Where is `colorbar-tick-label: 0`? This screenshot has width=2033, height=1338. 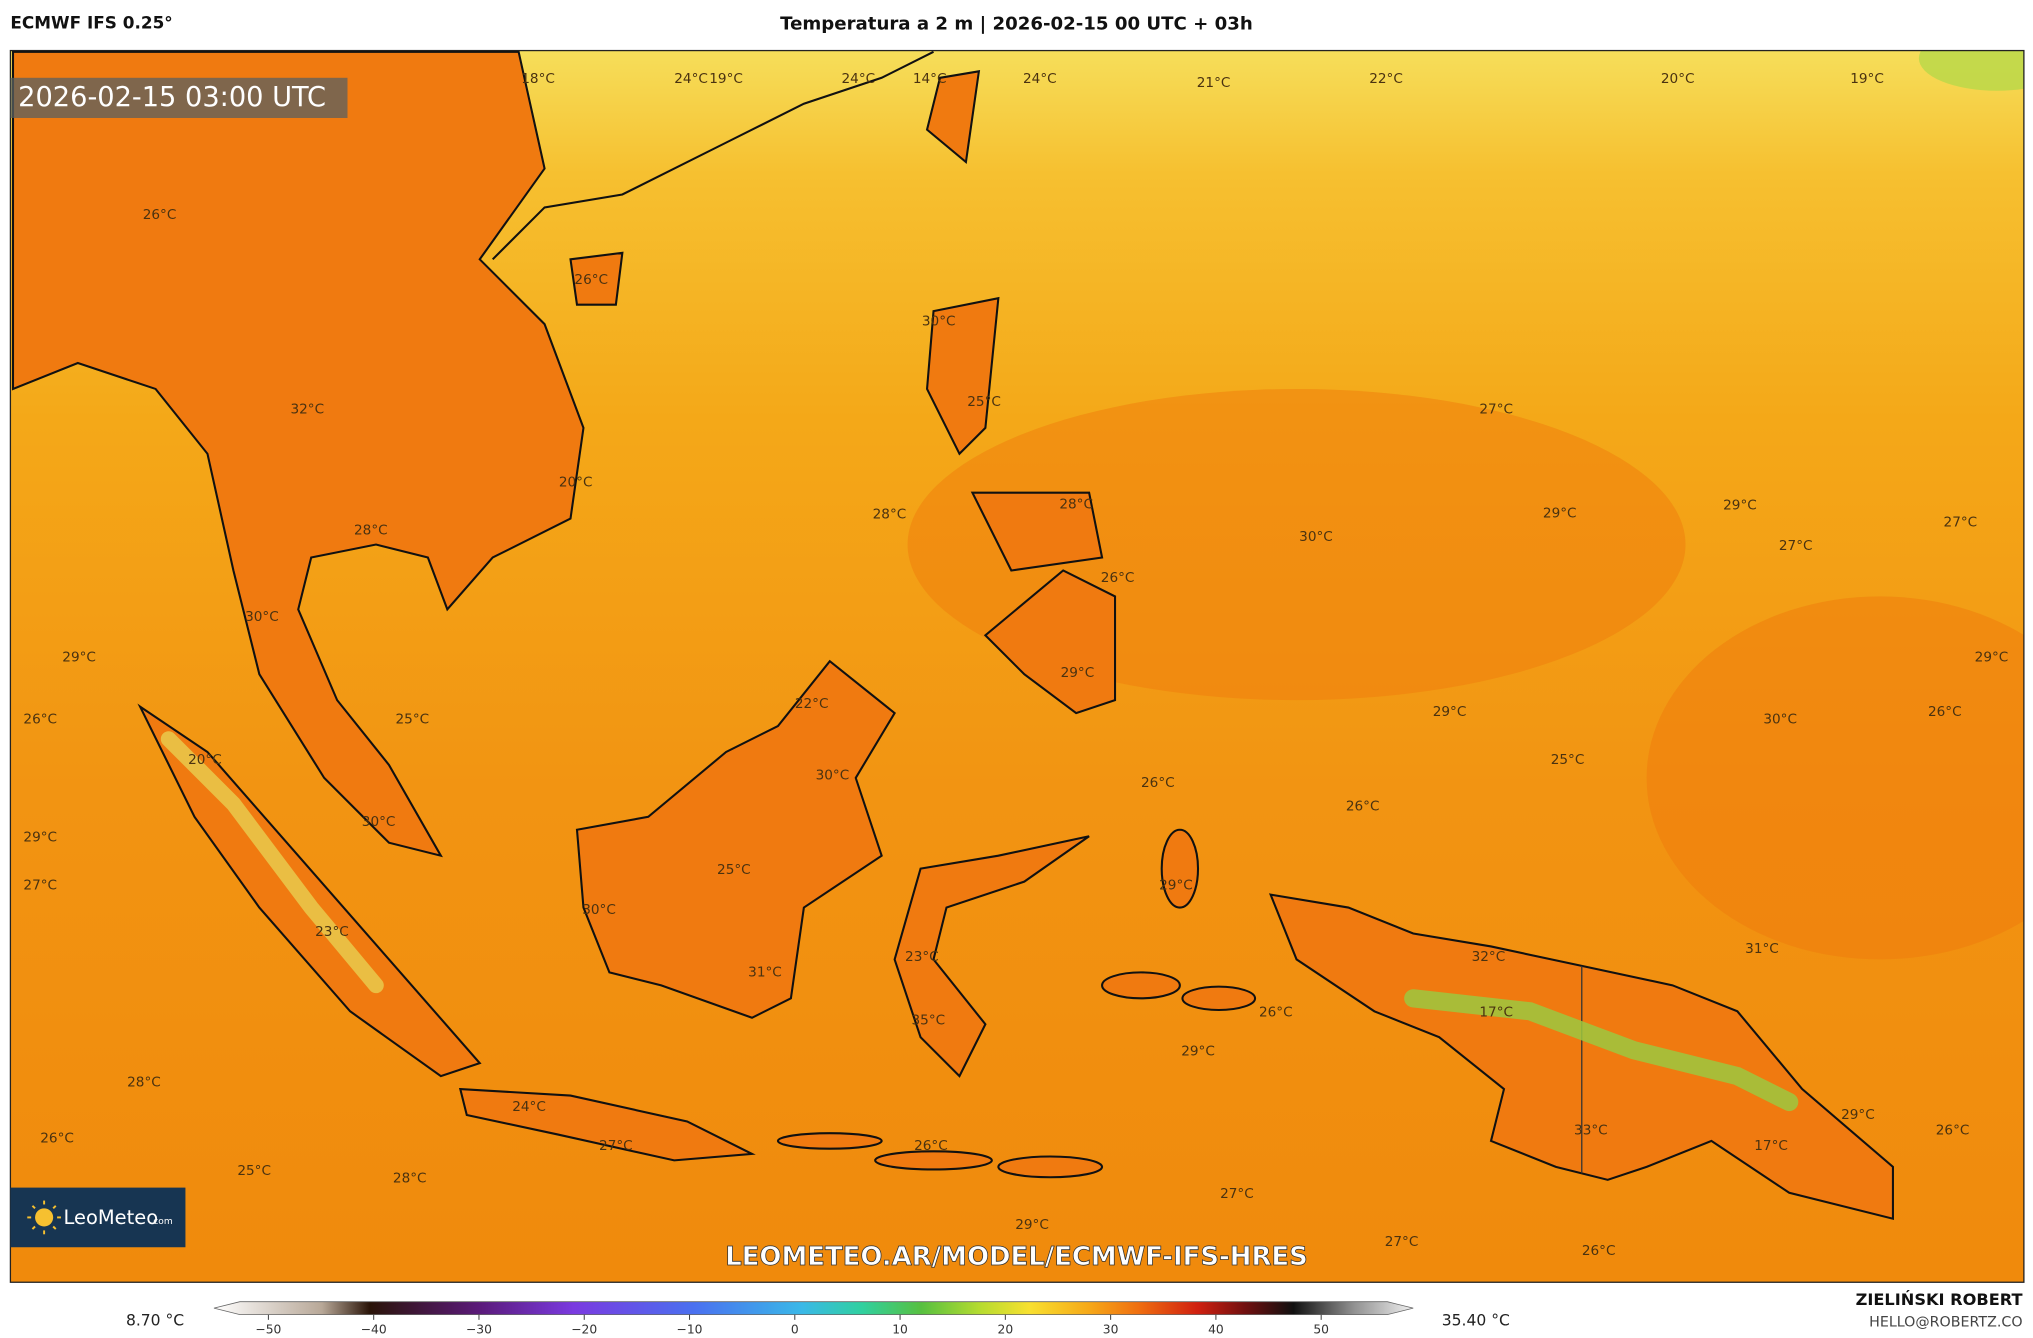
colorbar-tick-label: 0 is located at coordinates (795, 1330).